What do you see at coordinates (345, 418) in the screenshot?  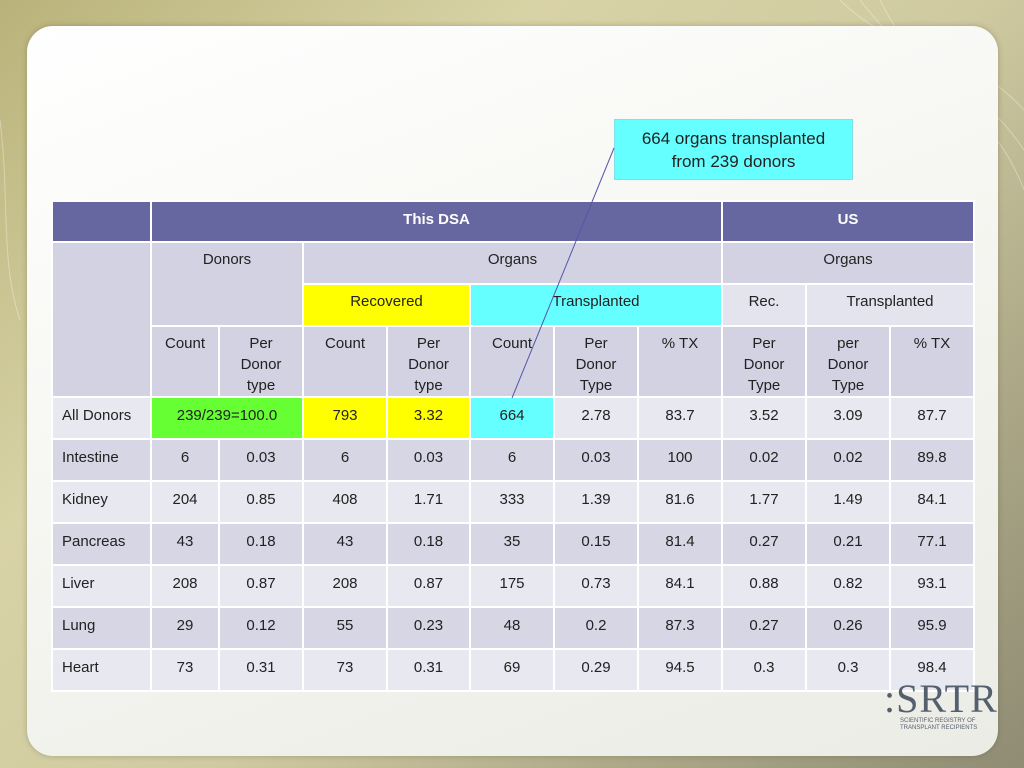 I see `table-cell: 793` at bounding box center [345, 418].